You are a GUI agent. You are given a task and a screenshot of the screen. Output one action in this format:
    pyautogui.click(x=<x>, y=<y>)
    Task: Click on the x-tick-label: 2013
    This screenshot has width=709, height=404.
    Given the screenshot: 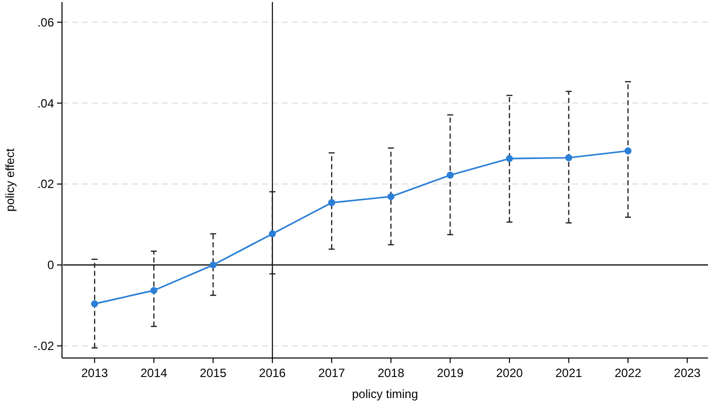 What is the action you would take?
    pyautogui.click(x=94, y=373)
    